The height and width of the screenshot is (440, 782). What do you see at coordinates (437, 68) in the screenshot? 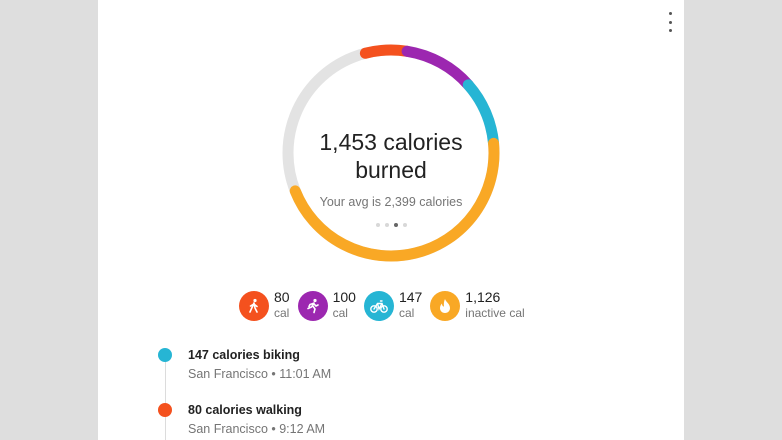
I see `ring-segment-running` at bounding box center [437, 68].